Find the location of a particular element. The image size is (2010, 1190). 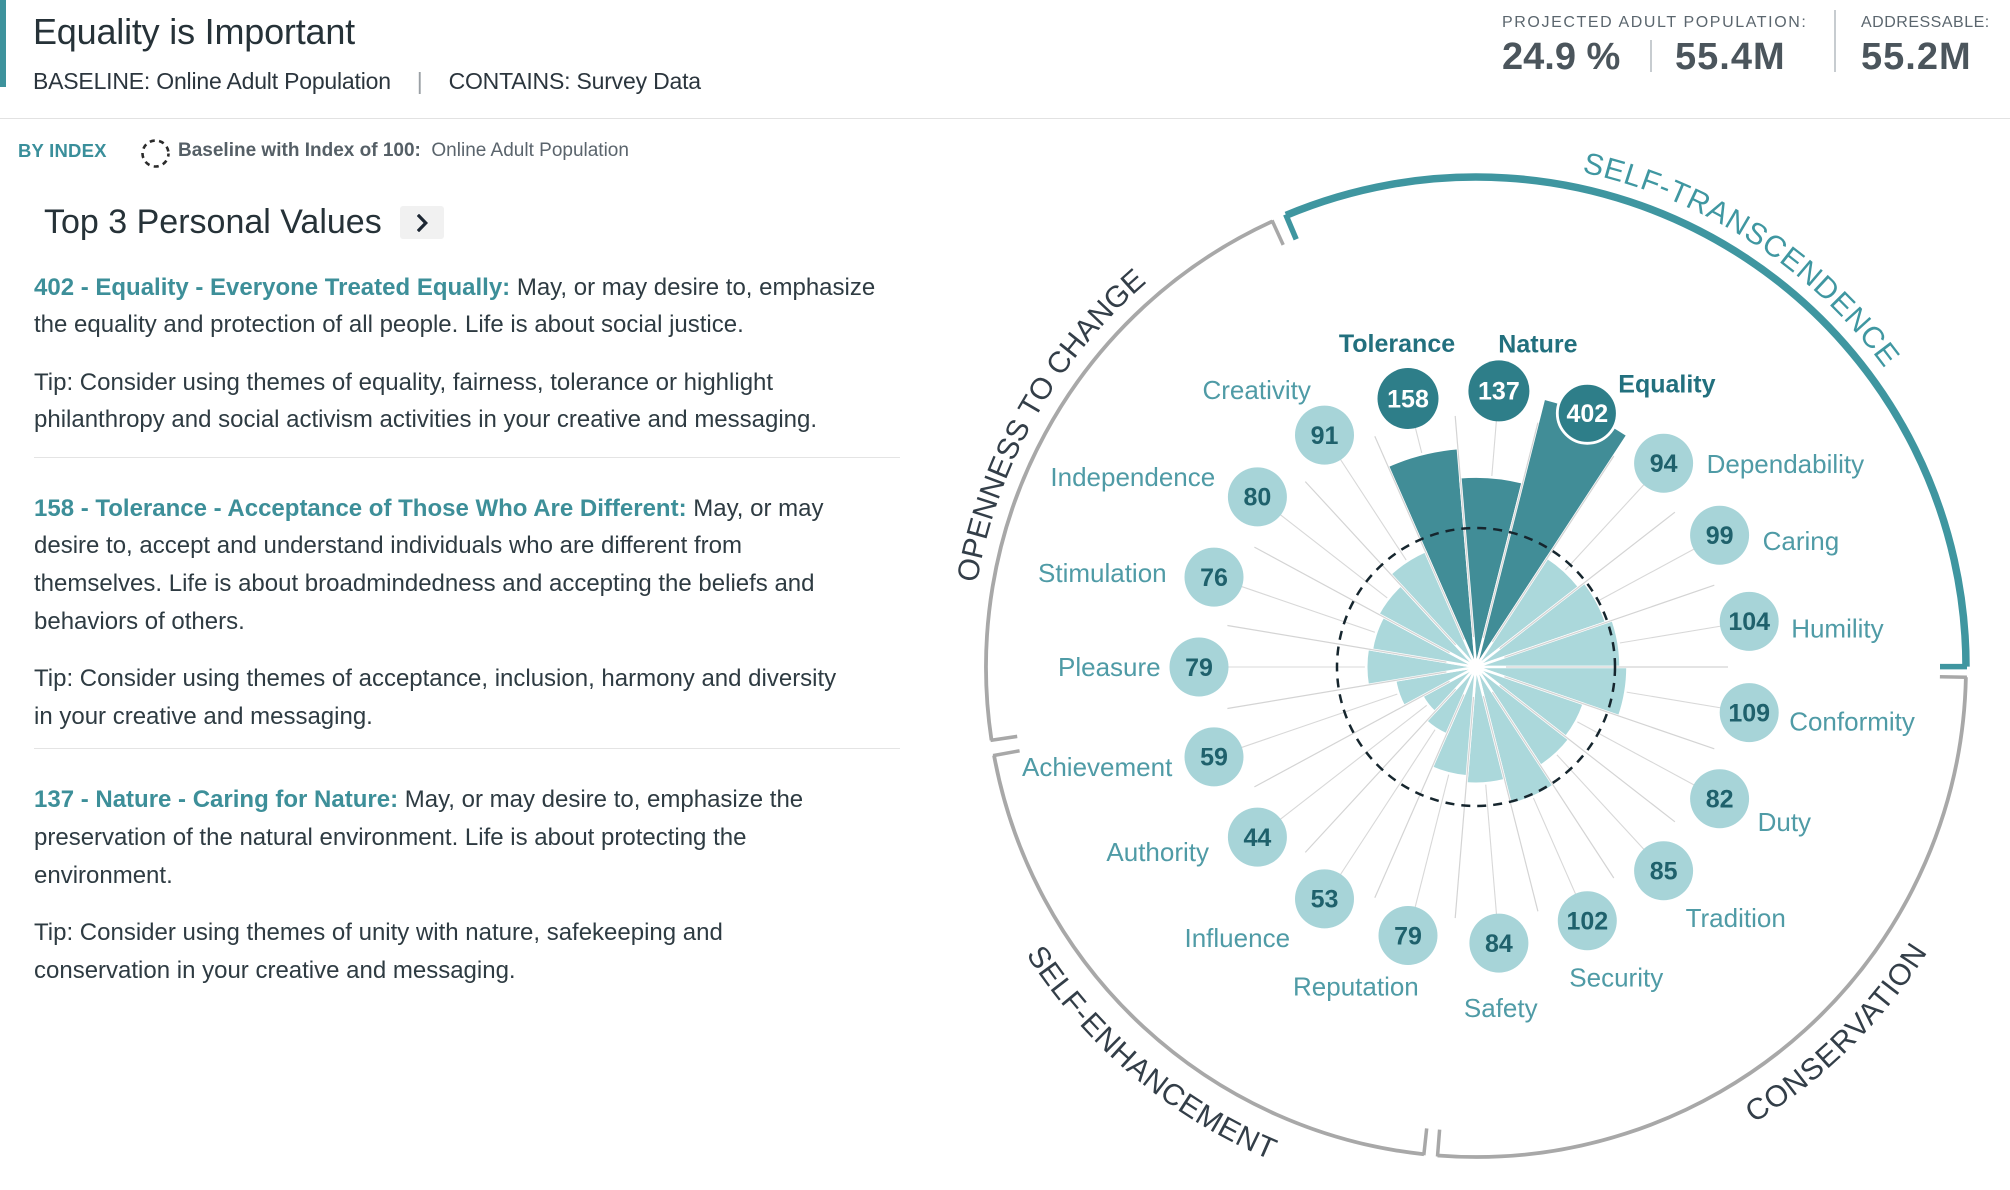

svg-text: 76 is located at coordinates (1214, 578).